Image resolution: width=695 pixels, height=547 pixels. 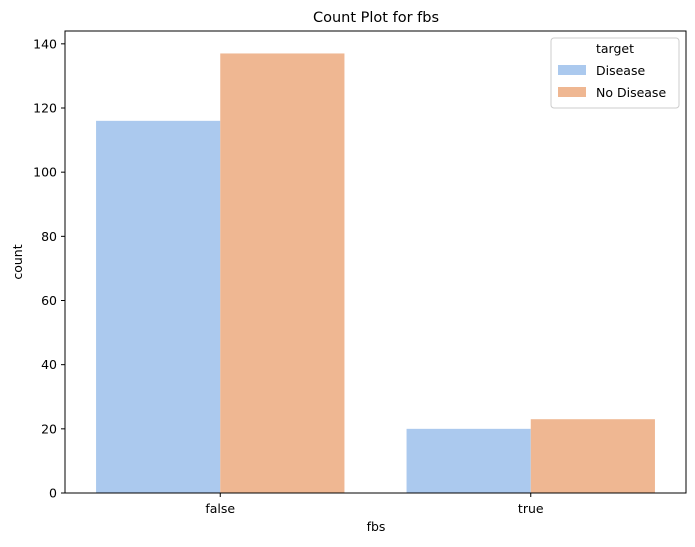 What do you see at coordinates (374, 504) in the screenshot?
I see `x-axis-ticks: false true` at bounding box center [374, 504].